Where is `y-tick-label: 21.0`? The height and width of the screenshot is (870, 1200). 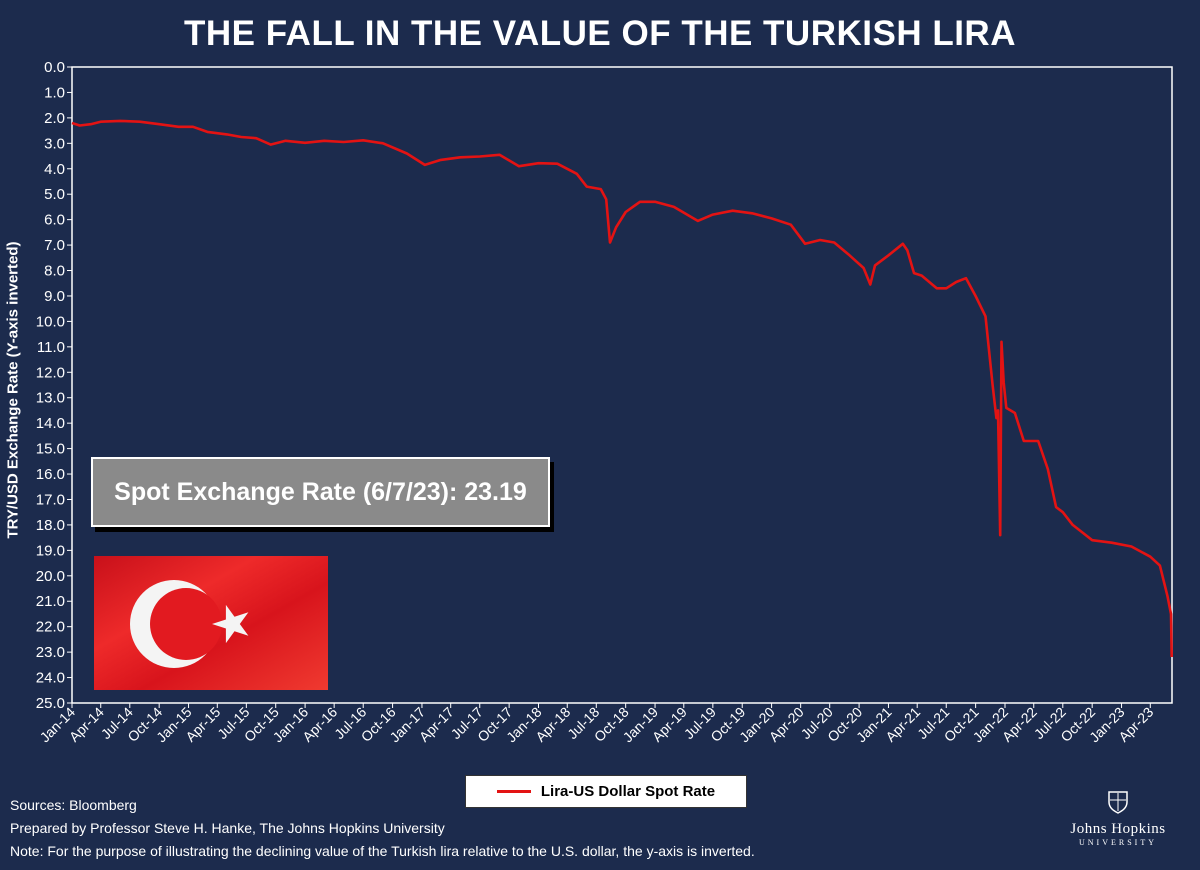
y-tick-label: 21.0 is located at coordinates (50, 601).